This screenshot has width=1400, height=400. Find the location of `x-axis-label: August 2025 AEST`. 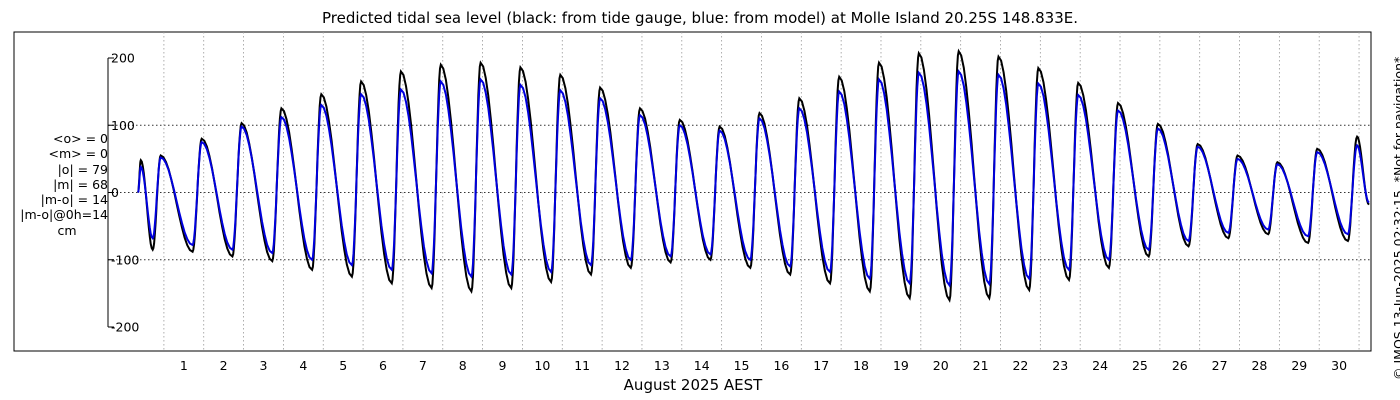

x-axis-label: August 2025 AEST is located at coordinates (693, 385).